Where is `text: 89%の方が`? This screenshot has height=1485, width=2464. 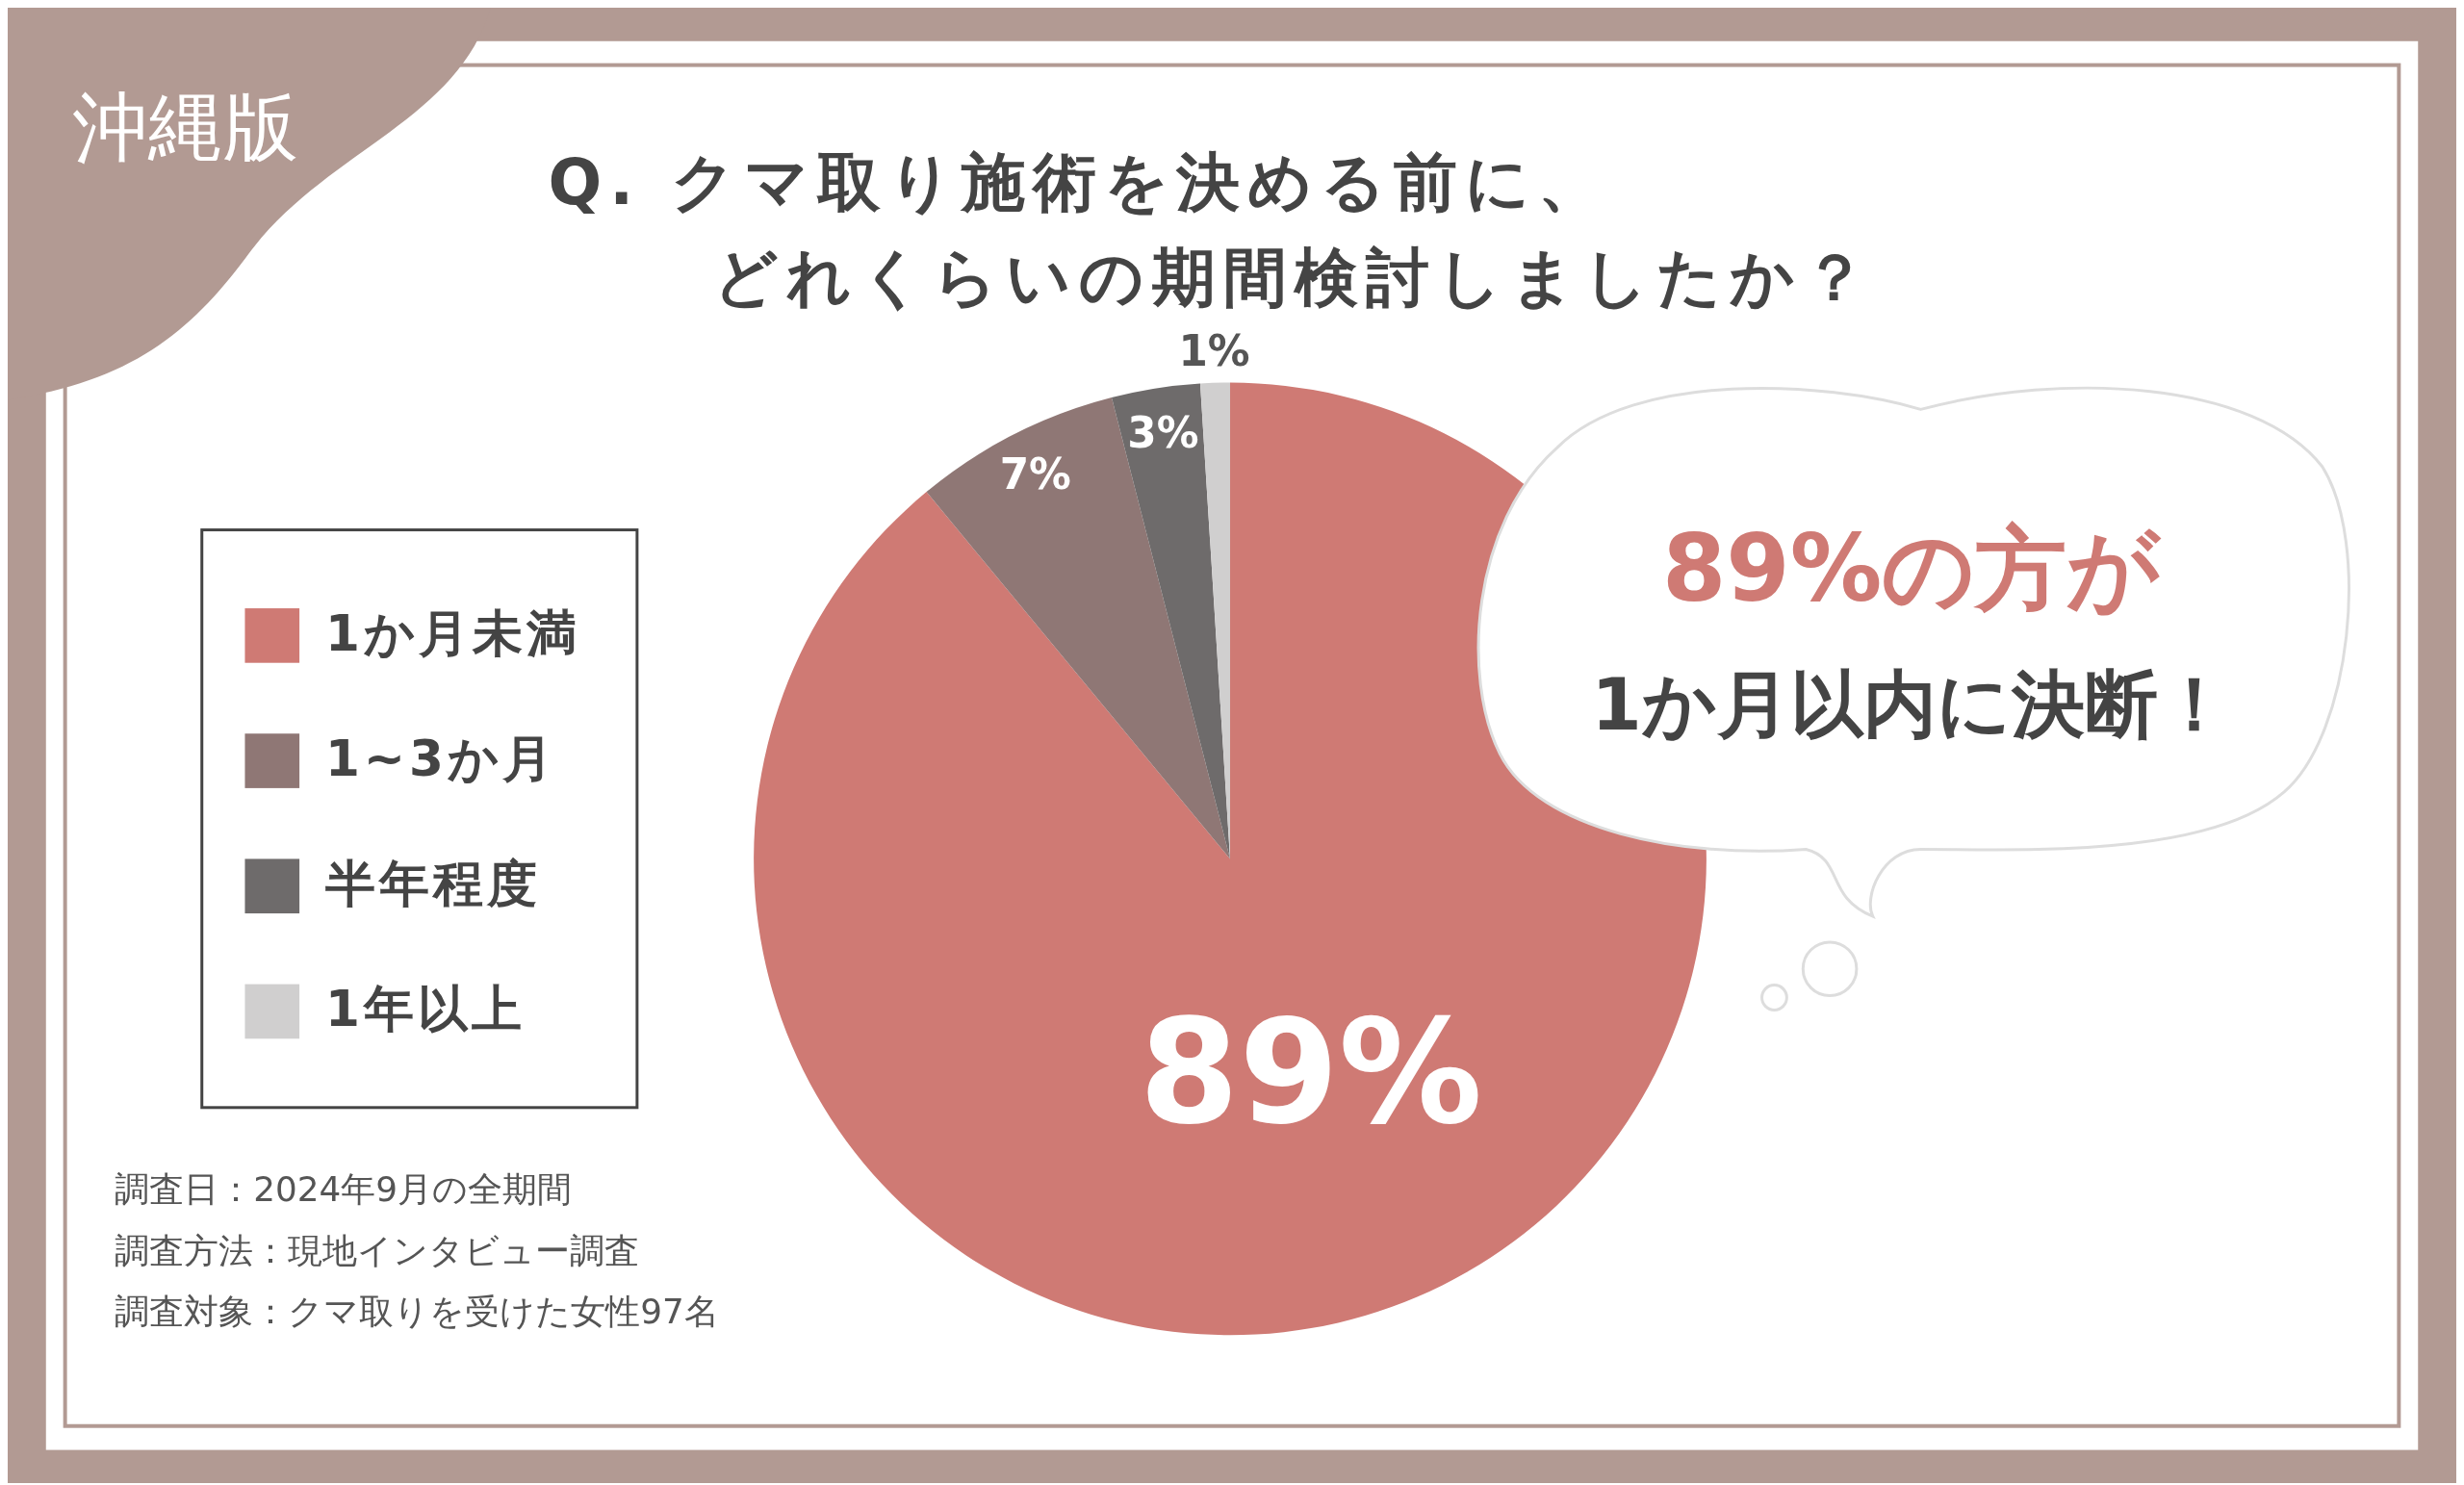 text: 89%の方が is located at coordinates (1912, 569).